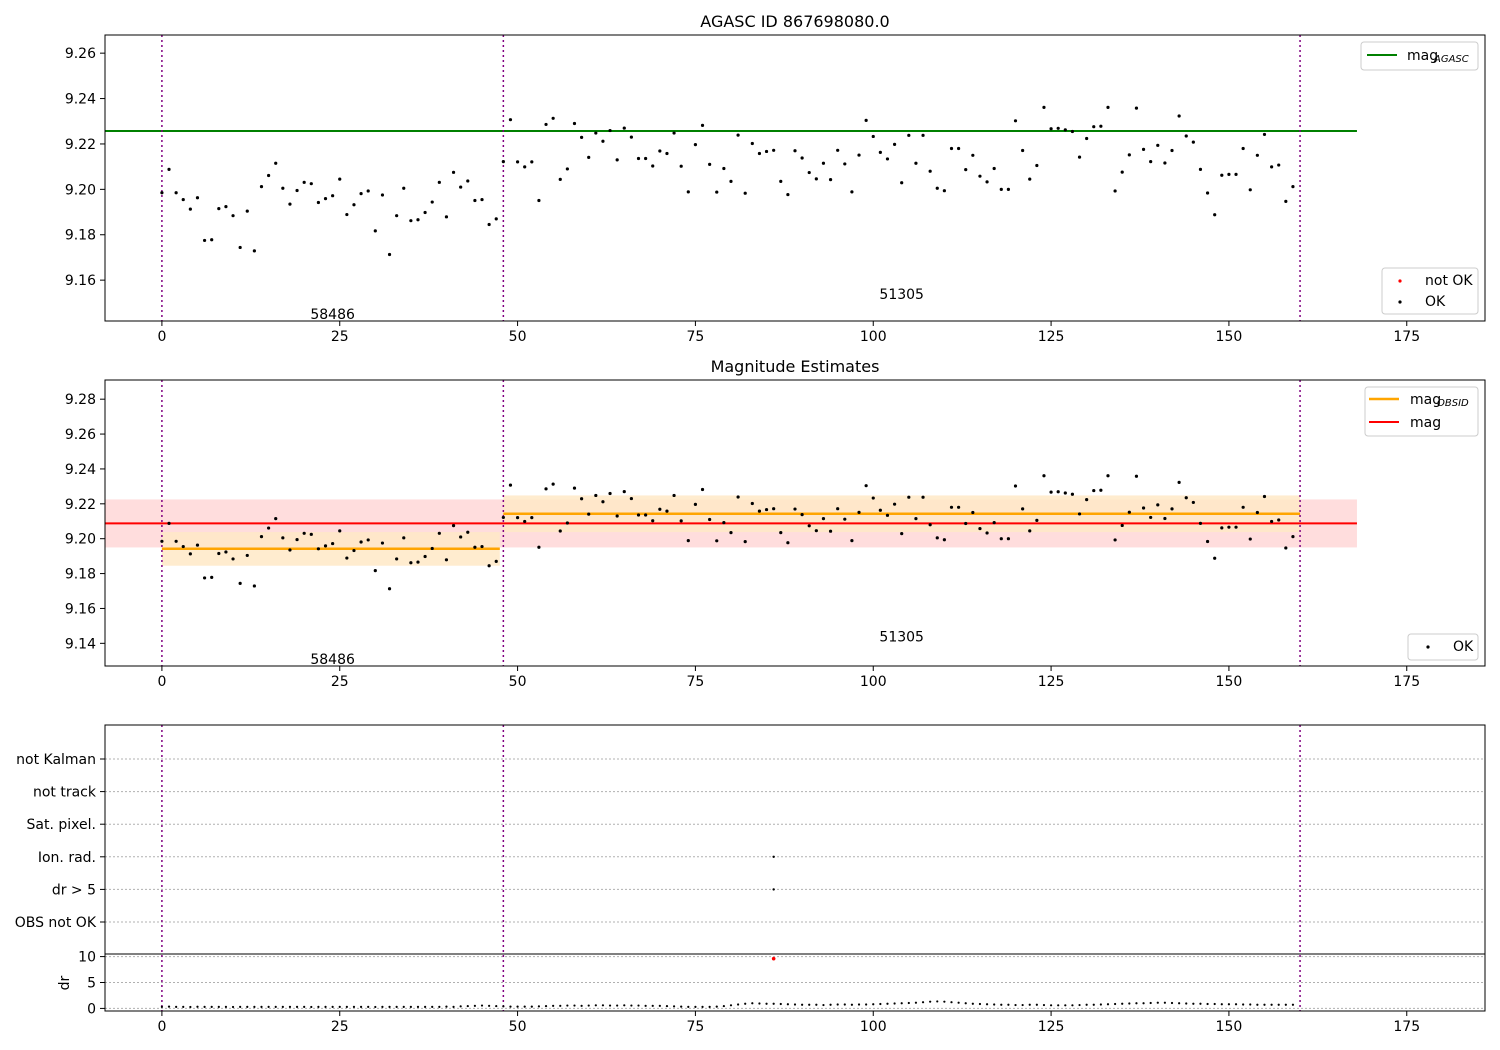  What do you see at coordinates (332, 660) in the screenshot?
I see `obsid-label: 58486` at bounding box center [332, 660].